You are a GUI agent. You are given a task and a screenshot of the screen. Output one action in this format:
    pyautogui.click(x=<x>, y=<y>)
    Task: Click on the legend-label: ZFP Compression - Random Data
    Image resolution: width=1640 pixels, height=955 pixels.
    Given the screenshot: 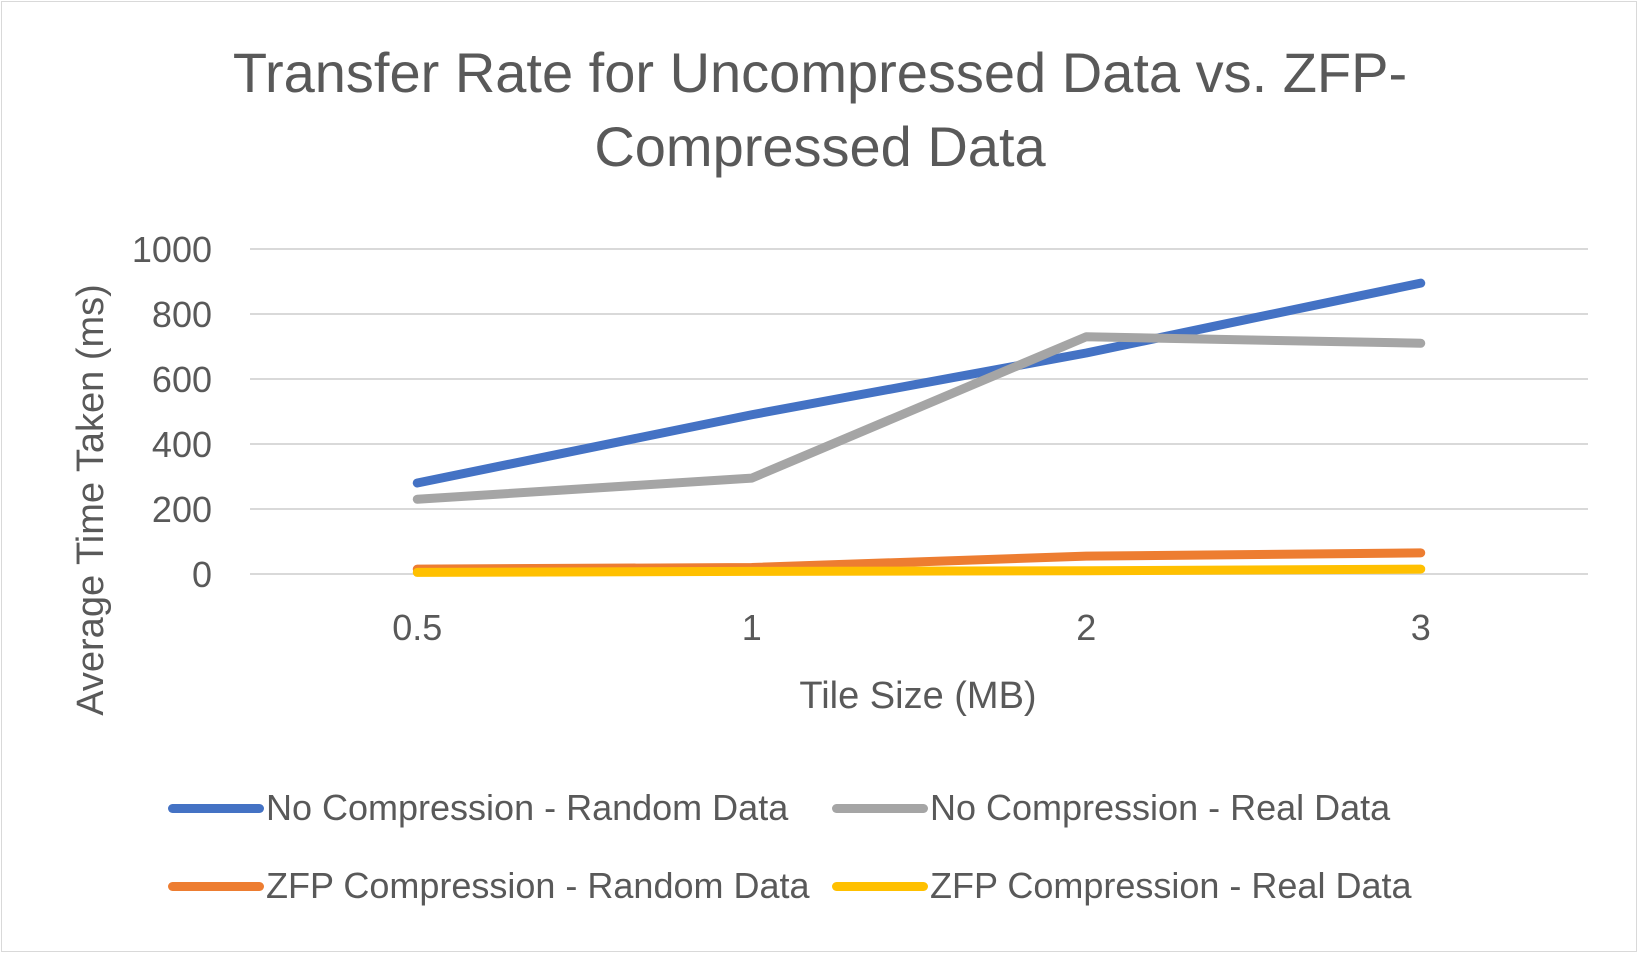 What is the action you would take?
    pyautogui.click(x=538, y=885)
    